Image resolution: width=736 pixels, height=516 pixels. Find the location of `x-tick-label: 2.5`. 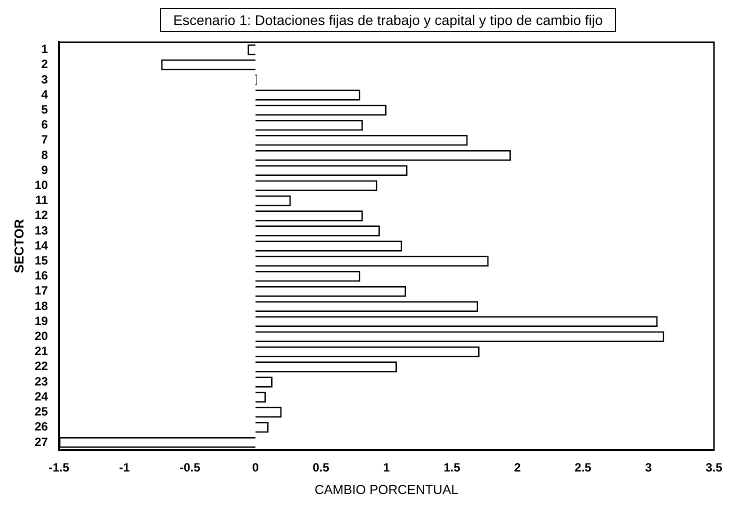

x-tick-label: 2.5 is located at coordinates (583, 467).